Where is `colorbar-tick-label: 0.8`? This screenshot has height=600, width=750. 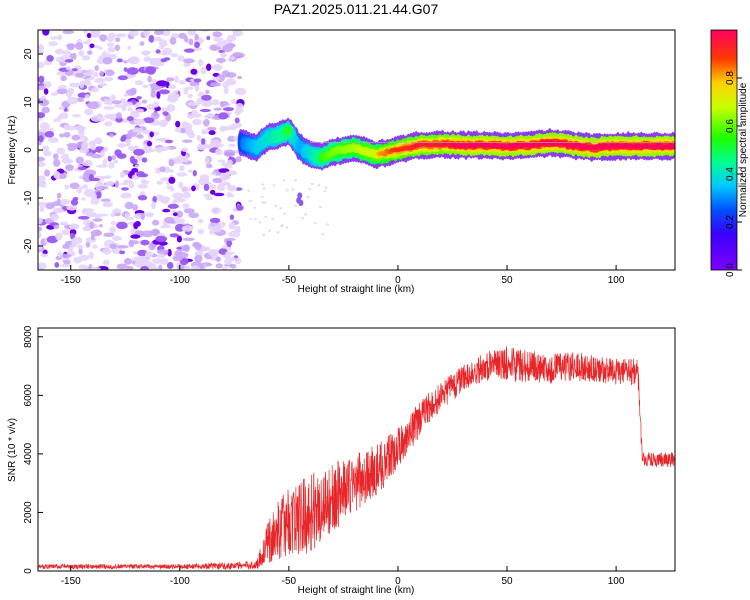 colorbar-tick-label: 0.8 is located at coordinates (730, 78).